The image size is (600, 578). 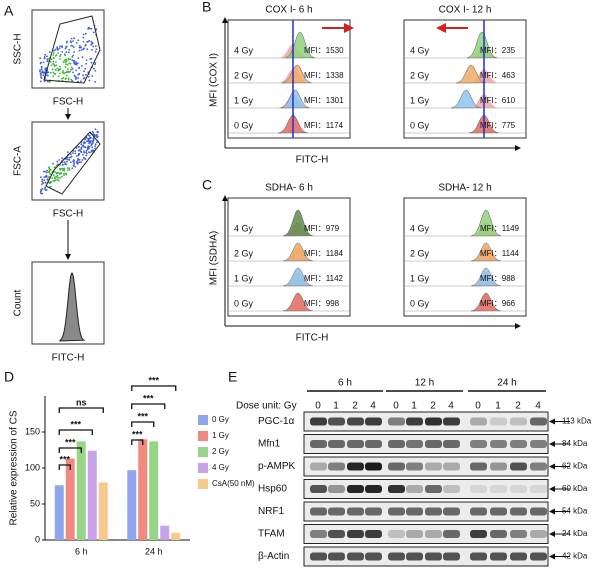 I want to click on size-label: 24 kDa, so click(x=575, y=533).